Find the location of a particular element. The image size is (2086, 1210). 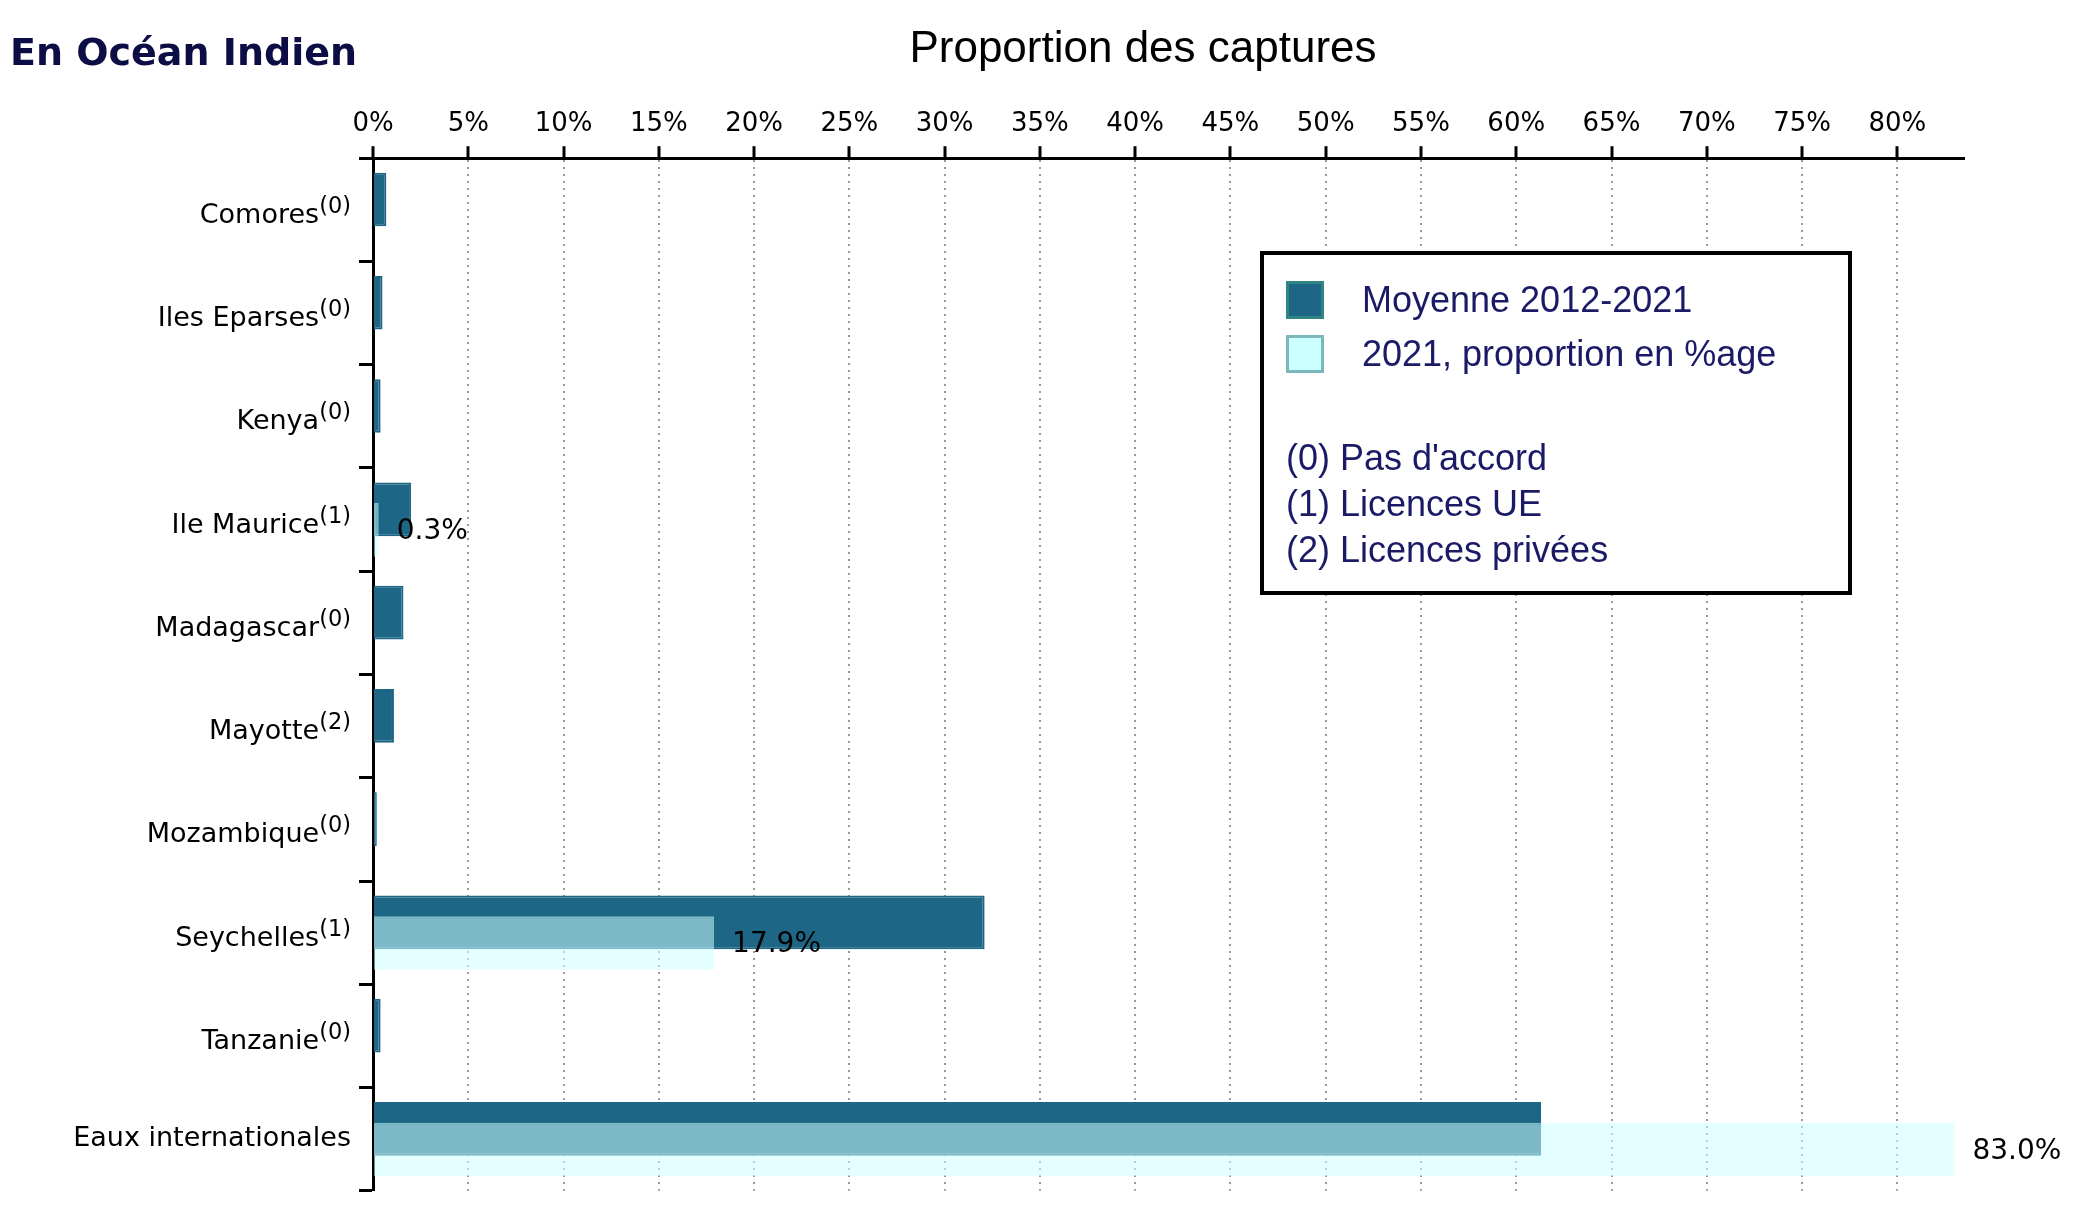

y-tick-label: Ile Maurice$^{(1)}$ is located at coordinates (261, 520).